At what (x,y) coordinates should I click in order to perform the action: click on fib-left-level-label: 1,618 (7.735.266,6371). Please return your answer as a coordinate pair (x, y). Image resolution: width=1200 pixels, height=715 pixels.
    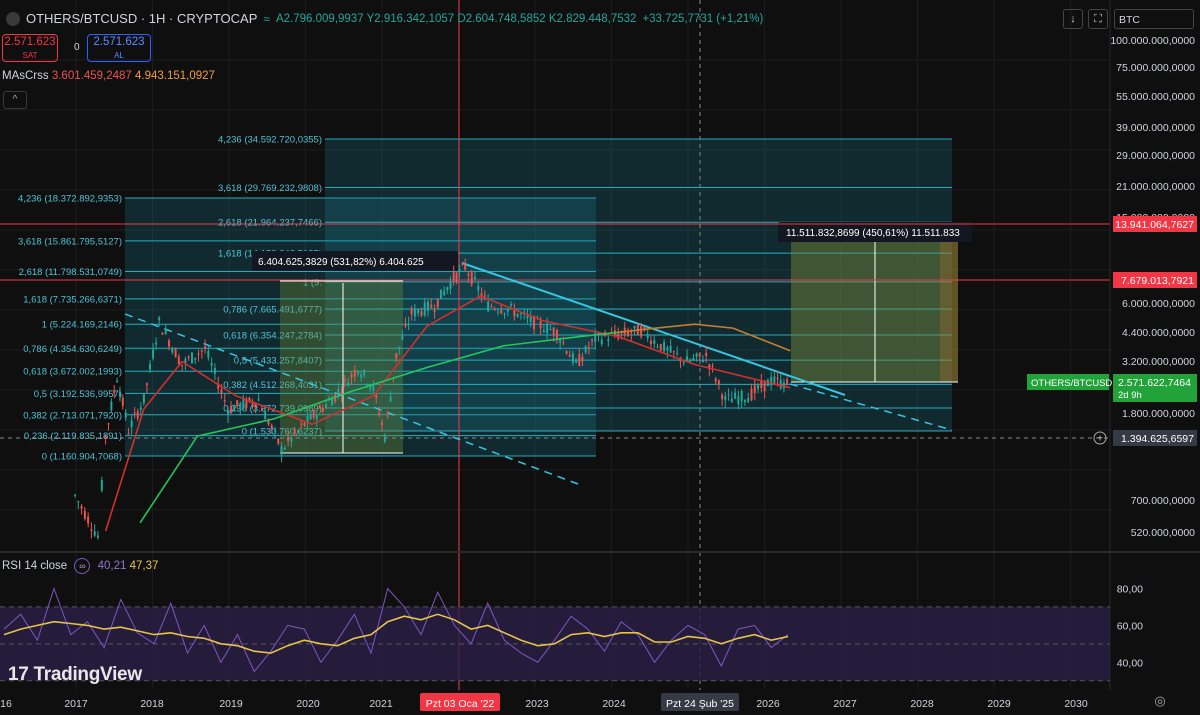
    Looking at the image, I should click on (72, 299).